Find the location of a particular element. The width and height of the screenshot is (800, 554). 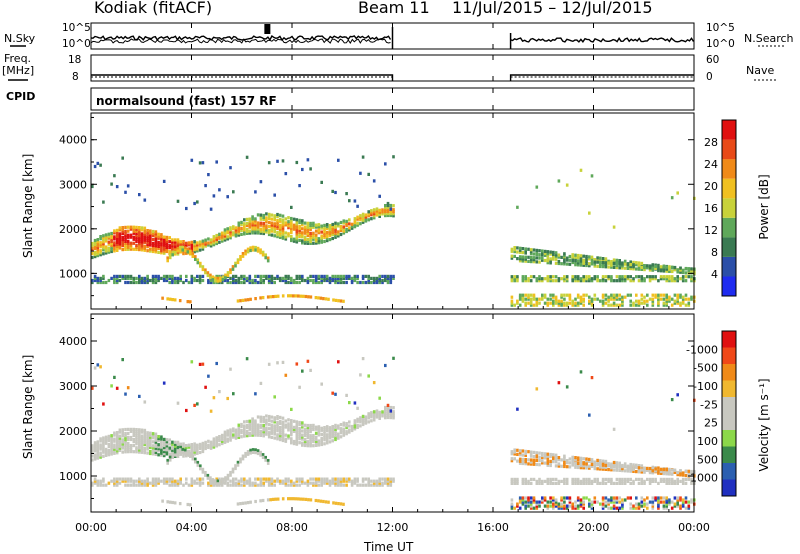

power-colorbar-swatch is located at coordinates (729, 227).